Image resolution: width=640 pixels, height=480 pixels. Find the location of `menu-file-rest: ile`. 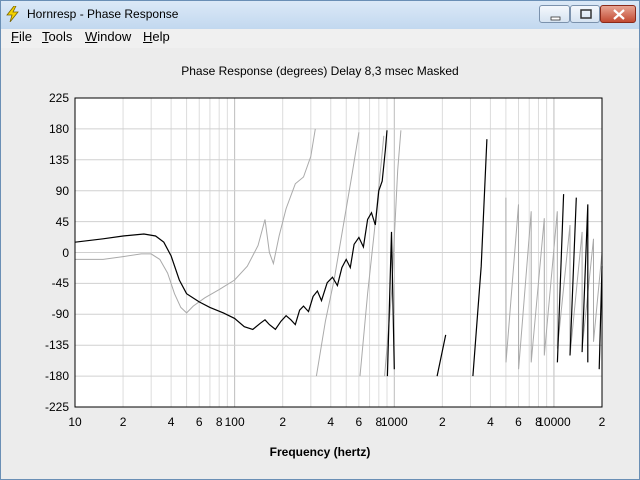

menu-file-rest: ile is located at coordinates (25, 36).